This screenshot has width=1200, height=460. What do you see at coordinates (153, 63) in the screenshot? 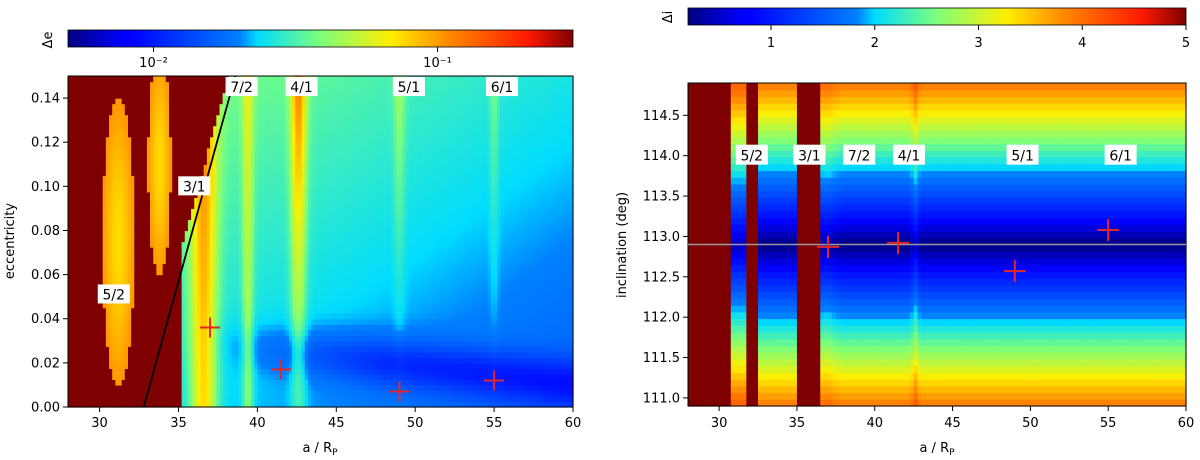
I see `colorbar-delta-e-tick-label: 10⁻²` at bounding box center [153, 63].